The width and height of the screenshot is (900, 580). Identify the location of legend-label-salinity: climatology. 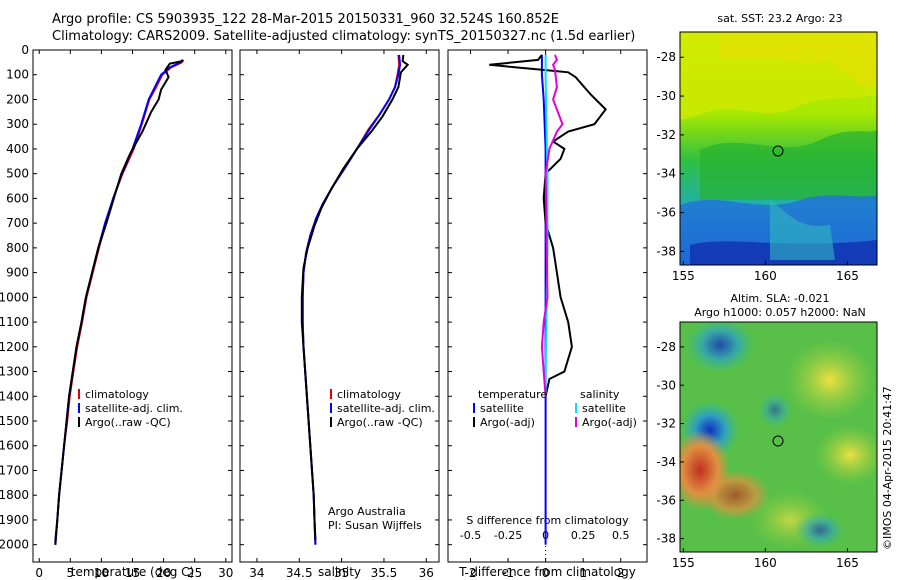
(369, 394).